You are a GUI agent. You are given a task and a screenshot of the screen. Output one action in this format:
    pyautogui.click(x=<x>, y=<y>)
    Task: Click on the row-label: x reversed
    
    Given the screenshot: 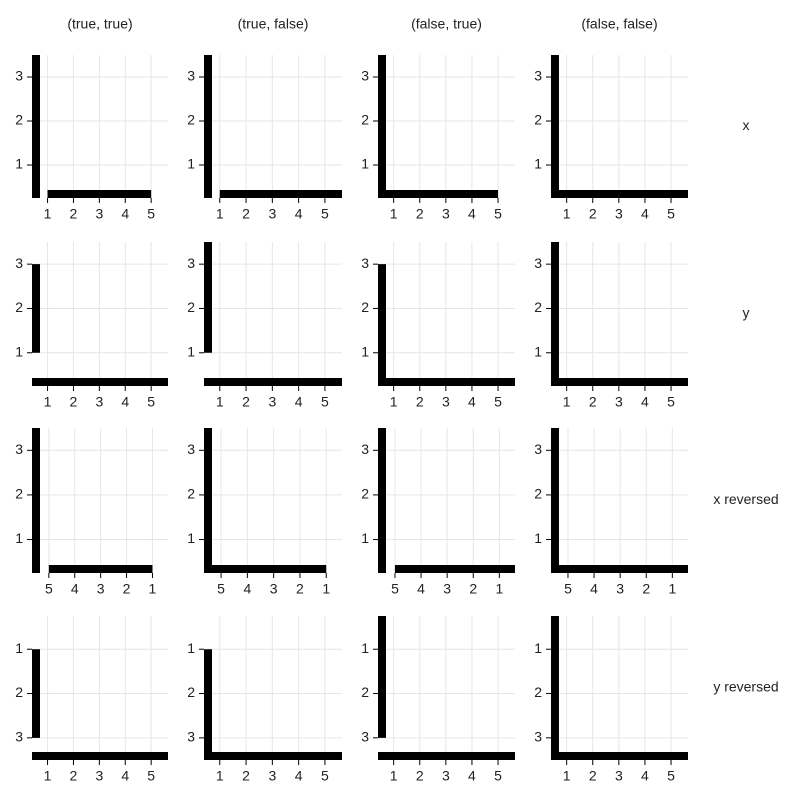 What is the action you would take?
    pyautogui.click(x=745, y=499)
    